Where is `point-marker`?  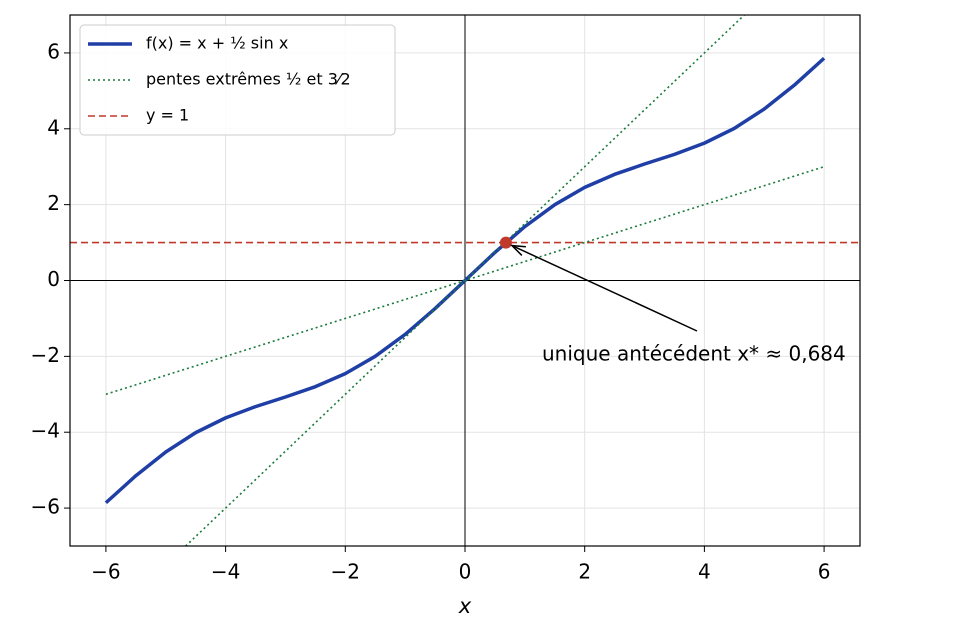
point-marker is located at coordinates (505, 242).